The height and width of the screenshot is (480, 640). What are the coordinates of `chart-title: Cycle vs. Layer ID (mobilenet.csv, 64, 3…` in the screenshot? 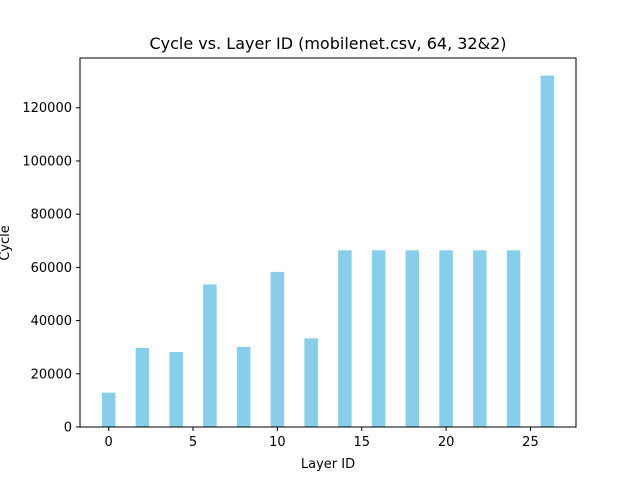 It's located at (327, 43).